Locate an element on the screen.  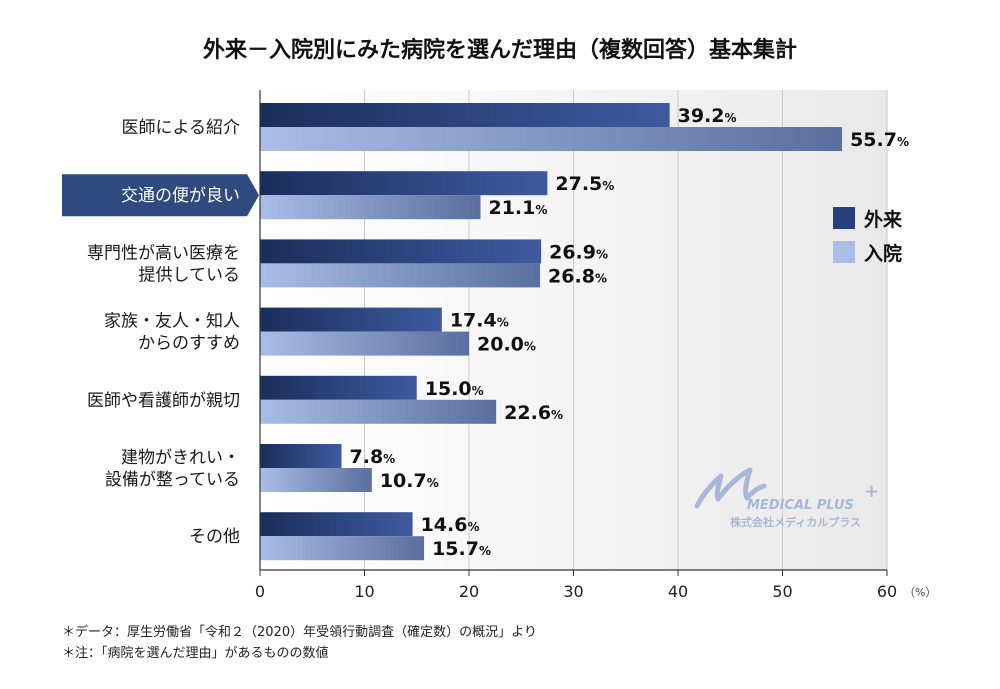
value-label-0-5: 7.8% is located at coordinates (373, 457).